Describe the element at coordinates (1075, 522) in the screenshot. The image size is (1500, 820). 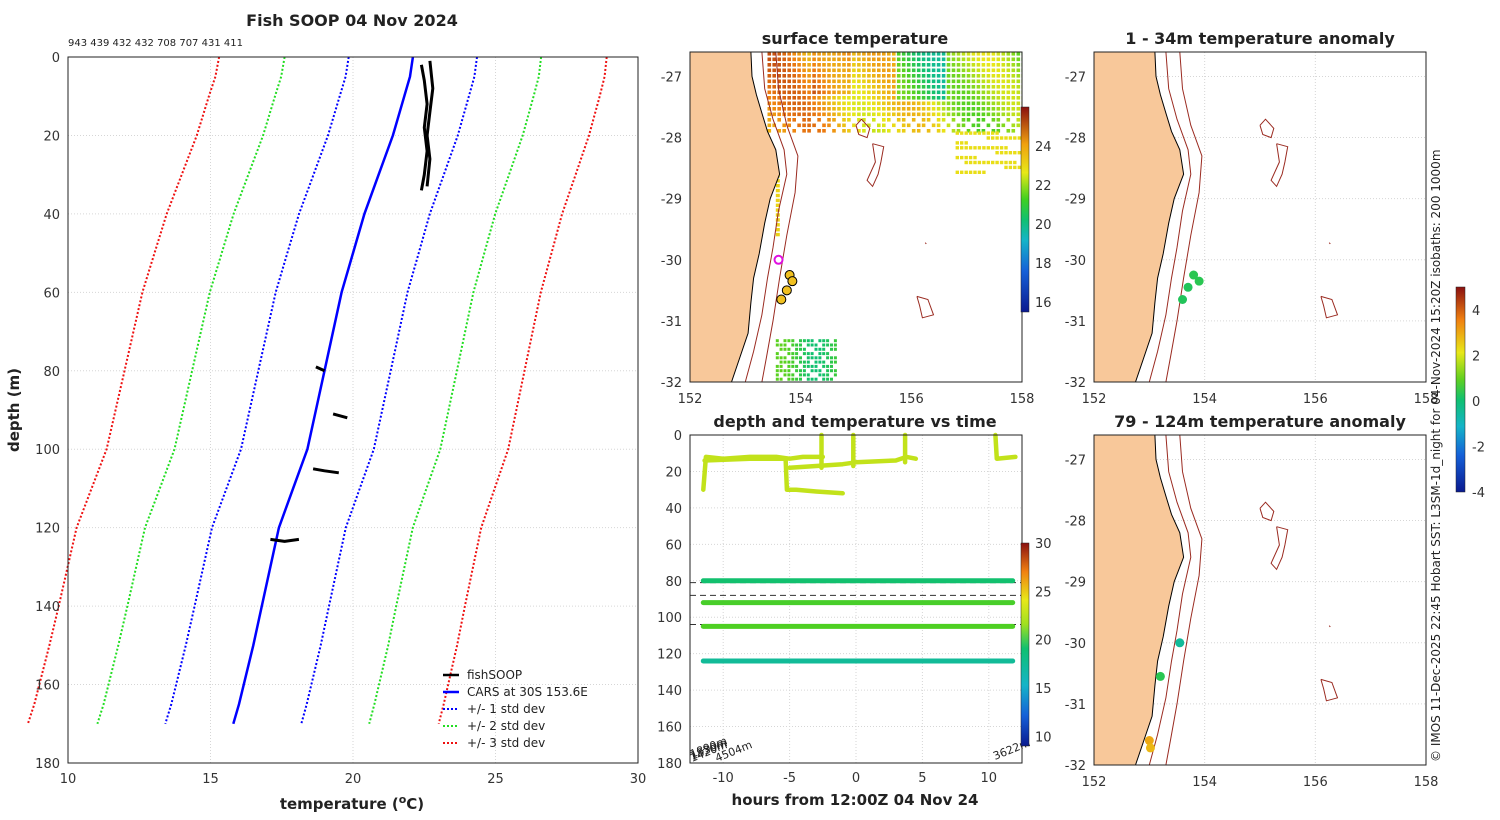
I see `a2-ytick: -28` at that location.